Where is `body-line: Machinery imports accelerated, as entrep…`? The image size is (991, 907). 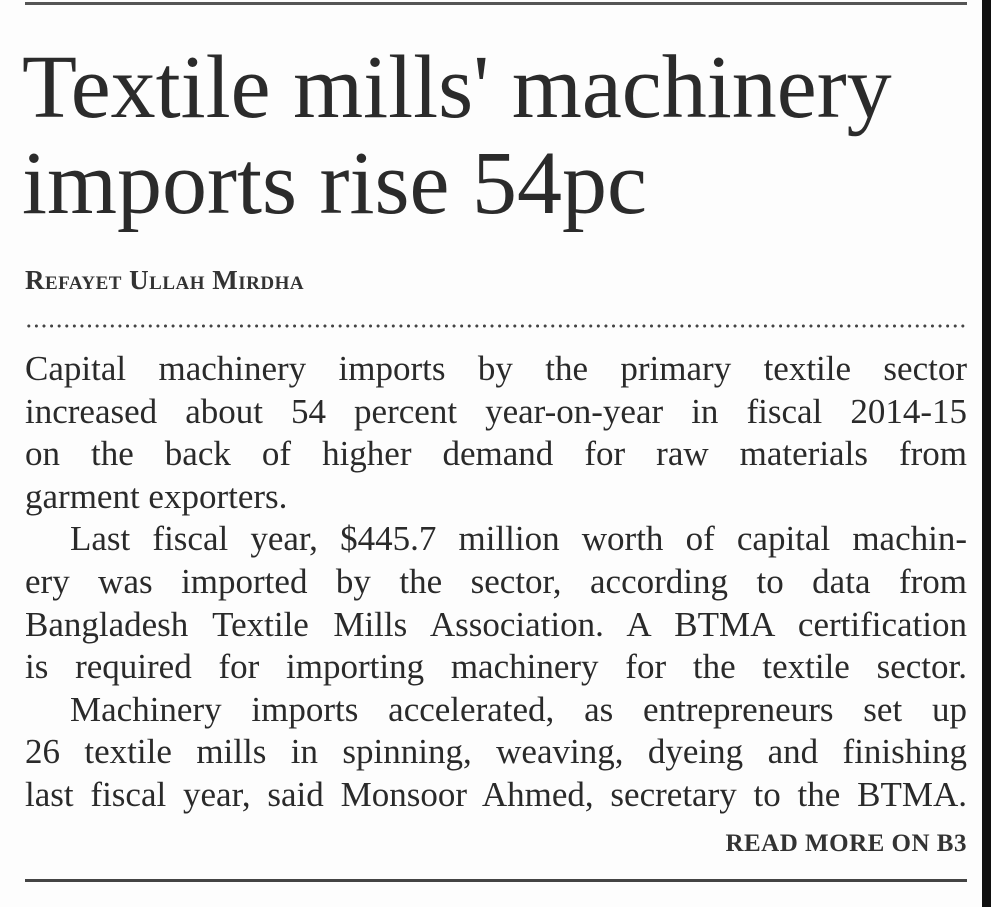 body-line: Machinery imports accelerated, as entrep… is located at coordinates (518, 709).